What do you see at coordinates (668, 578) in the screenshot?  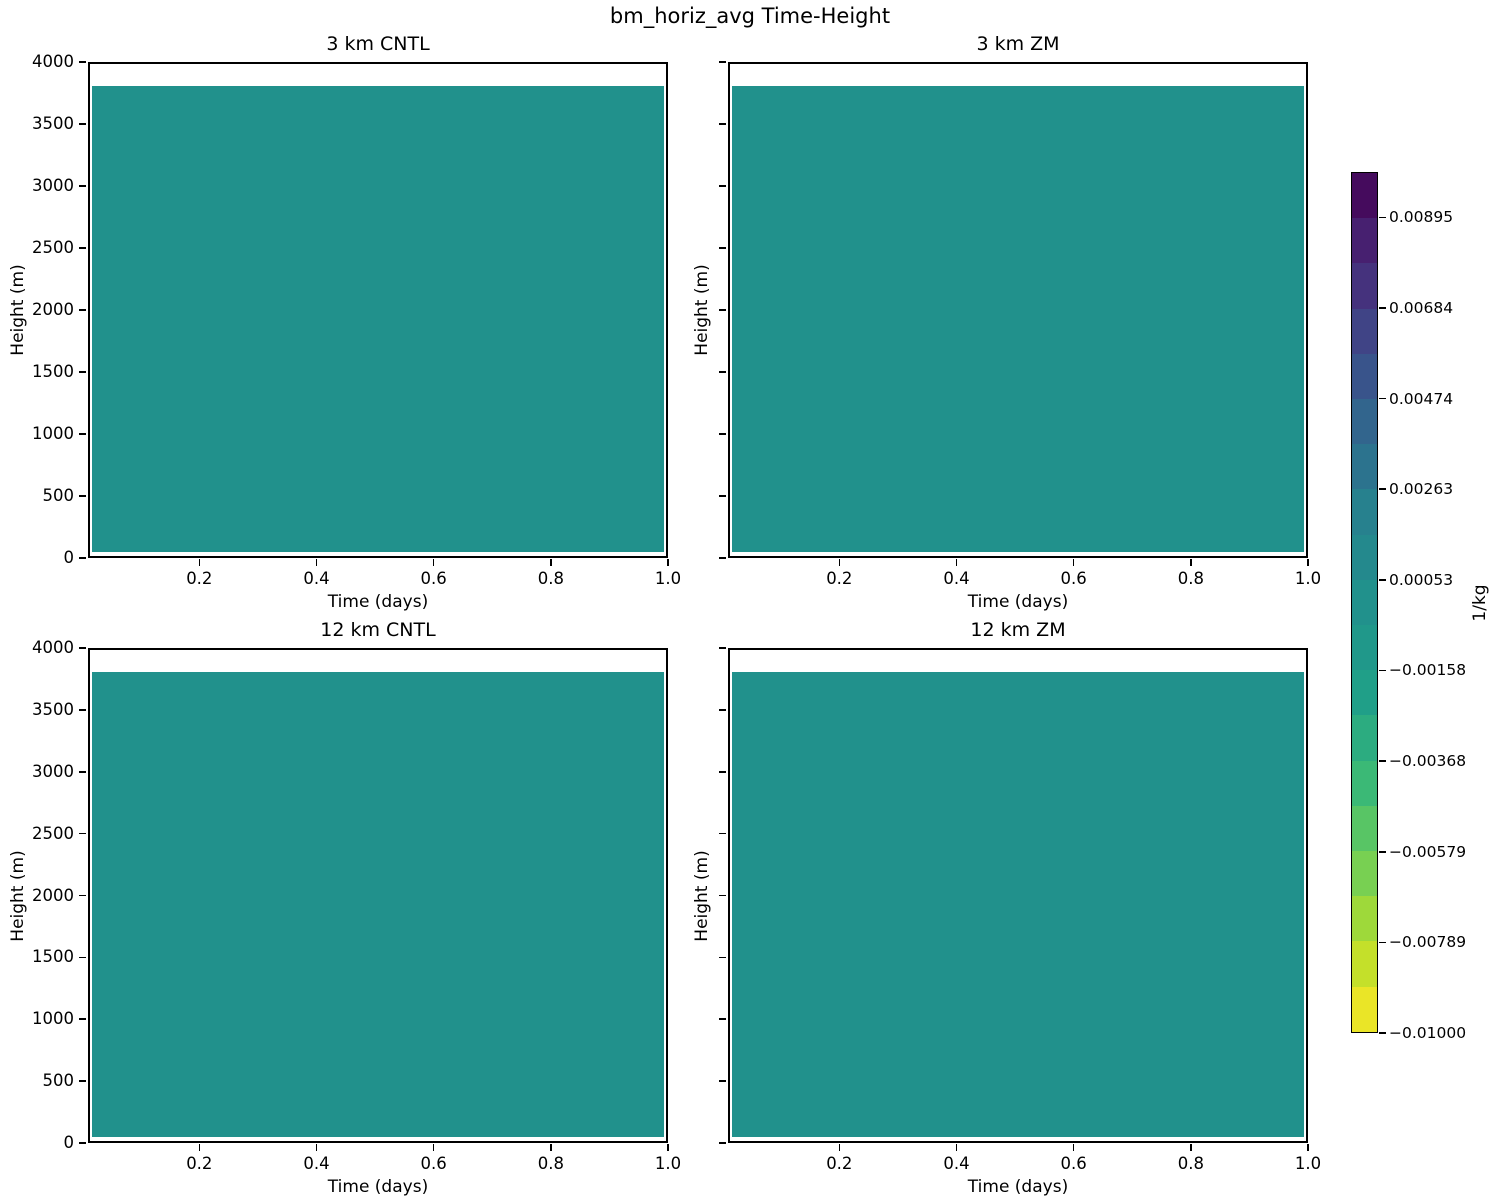 I see `x-tick-label: 1.0` at bounding box center [668, 578].